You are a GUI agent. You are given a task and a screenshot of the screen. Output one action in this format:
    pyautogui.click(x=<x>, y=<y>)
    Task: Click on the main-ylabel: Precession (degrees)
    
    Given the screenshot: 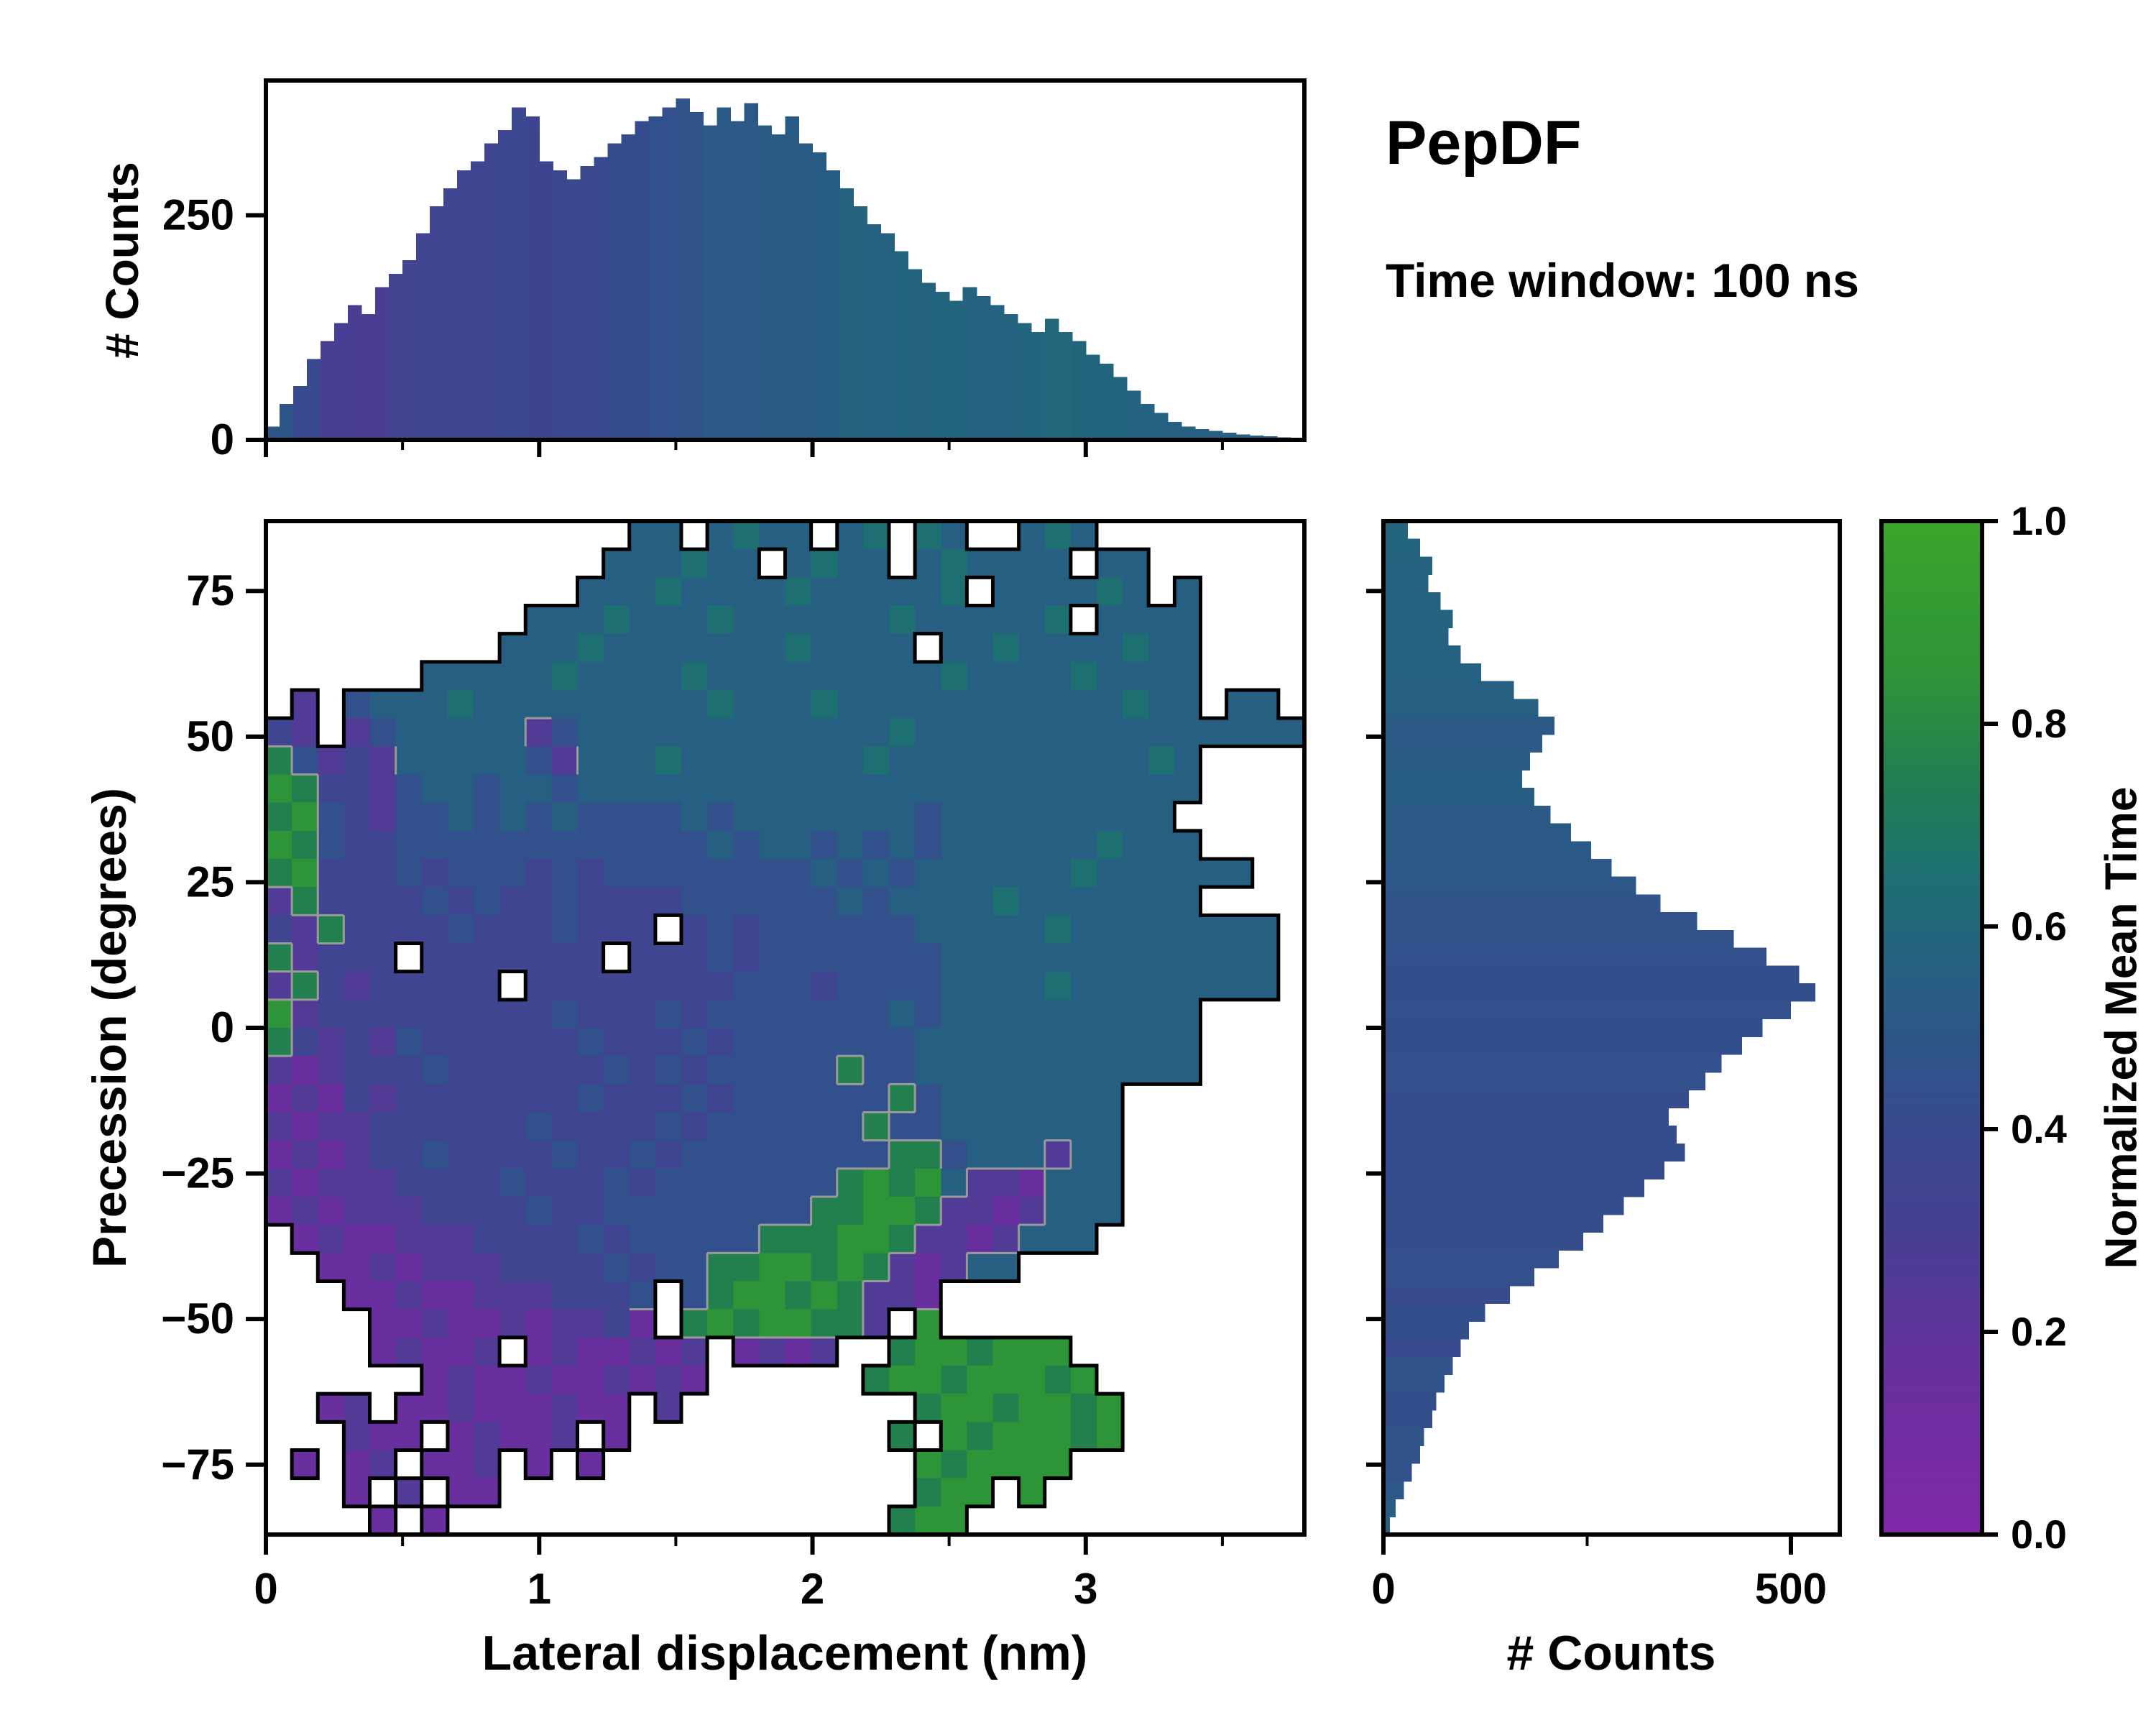 What is the action you would take?
    pyautogui.click(x=109, y=1028)
    